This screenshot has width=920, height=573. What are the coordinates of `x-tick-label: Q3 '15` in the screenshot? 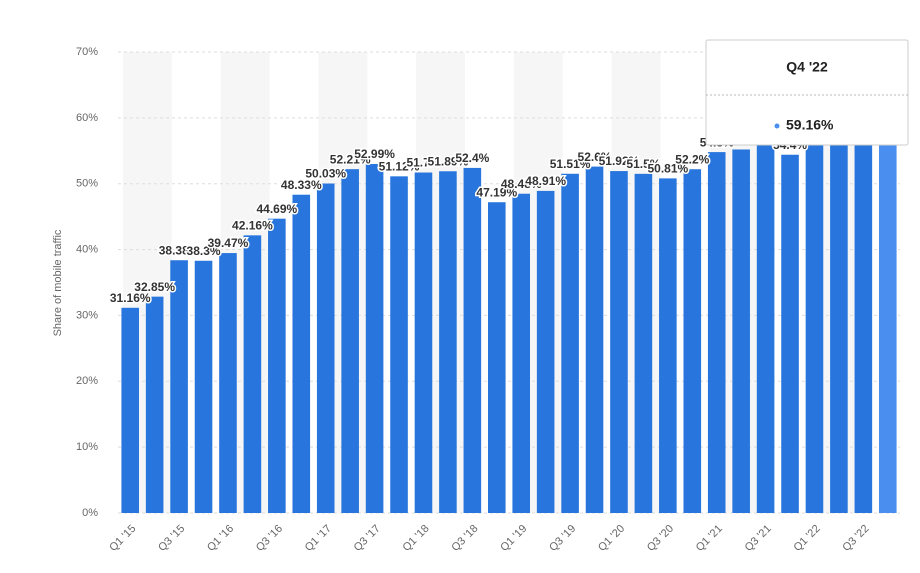 It's located at (171, 538).